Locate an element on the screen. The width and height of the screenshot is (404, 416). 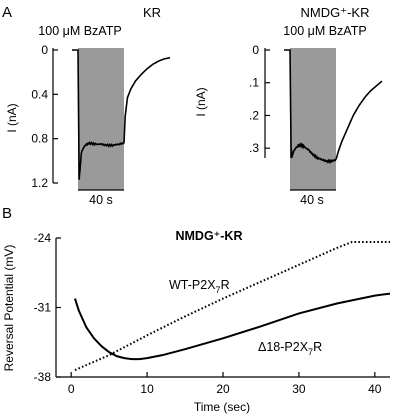
panel-b-x-label: Time (sec) is located at coordinates (222, 407).